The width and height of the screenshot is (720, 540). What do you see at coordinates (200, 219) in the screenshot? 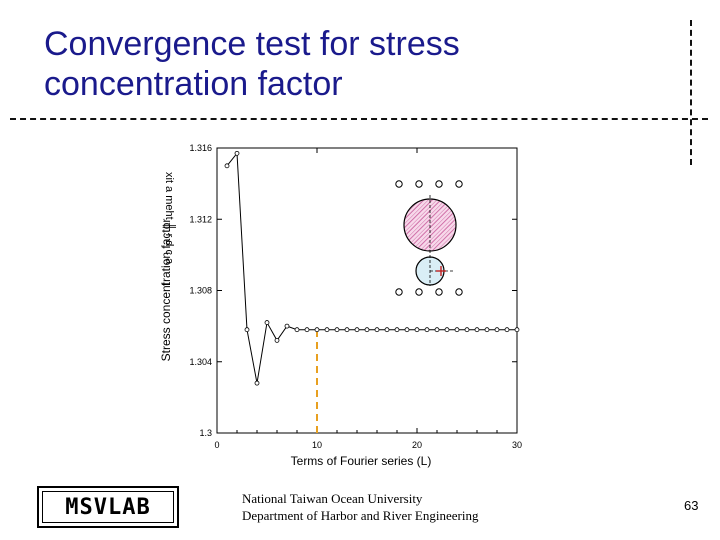
I see `y-tick-label: 1.312` at bounding box center [200, 219].